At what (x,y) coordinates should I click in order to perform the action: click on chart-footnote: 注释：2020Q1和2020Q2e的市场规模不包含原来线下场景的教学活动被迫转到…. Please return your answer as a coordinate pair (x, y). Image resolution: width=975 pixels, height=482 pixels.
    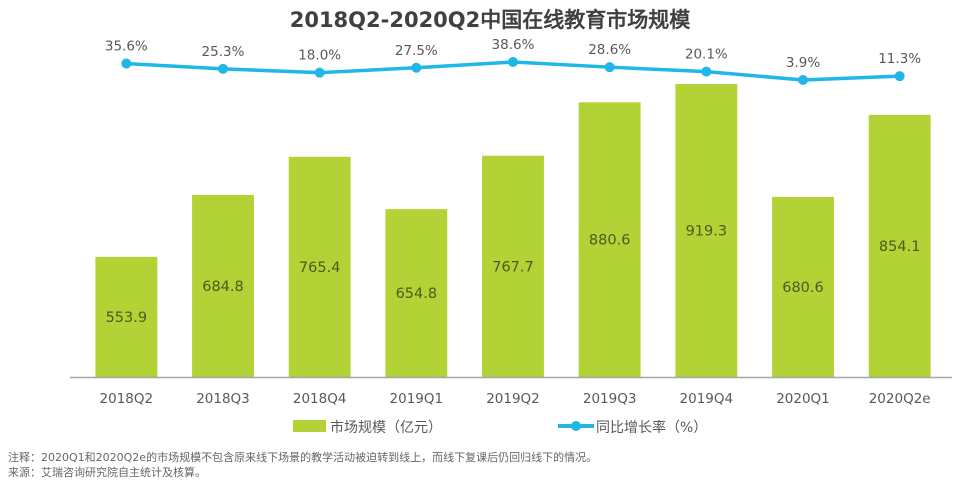
    Looking at the image, I should click on (303, 457).